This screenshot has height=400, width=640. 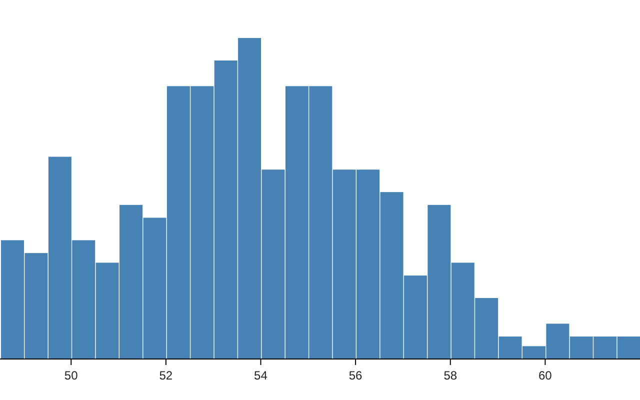 What do you see at coordinates (71, 375) in the screenshot?
I see `x-tick-label: 50` at bounding box center [71, 375].